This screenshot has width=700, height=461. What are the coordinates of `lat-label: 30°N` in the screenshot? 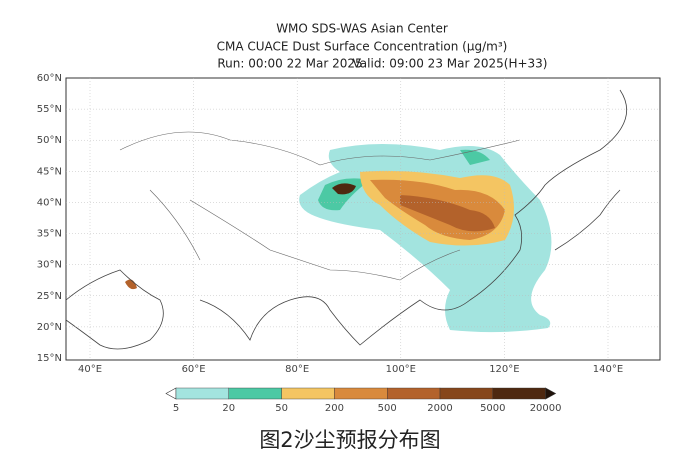 It's located at (49, 265).